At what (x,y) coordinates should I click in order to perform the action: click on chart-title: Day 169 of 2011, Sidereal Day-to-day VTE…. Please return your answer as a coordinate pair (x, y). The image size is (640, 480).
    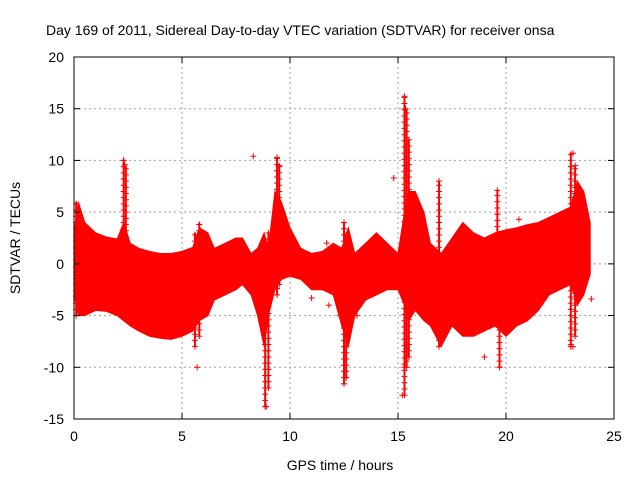
    Looking at the image, I should click on (300, 30).